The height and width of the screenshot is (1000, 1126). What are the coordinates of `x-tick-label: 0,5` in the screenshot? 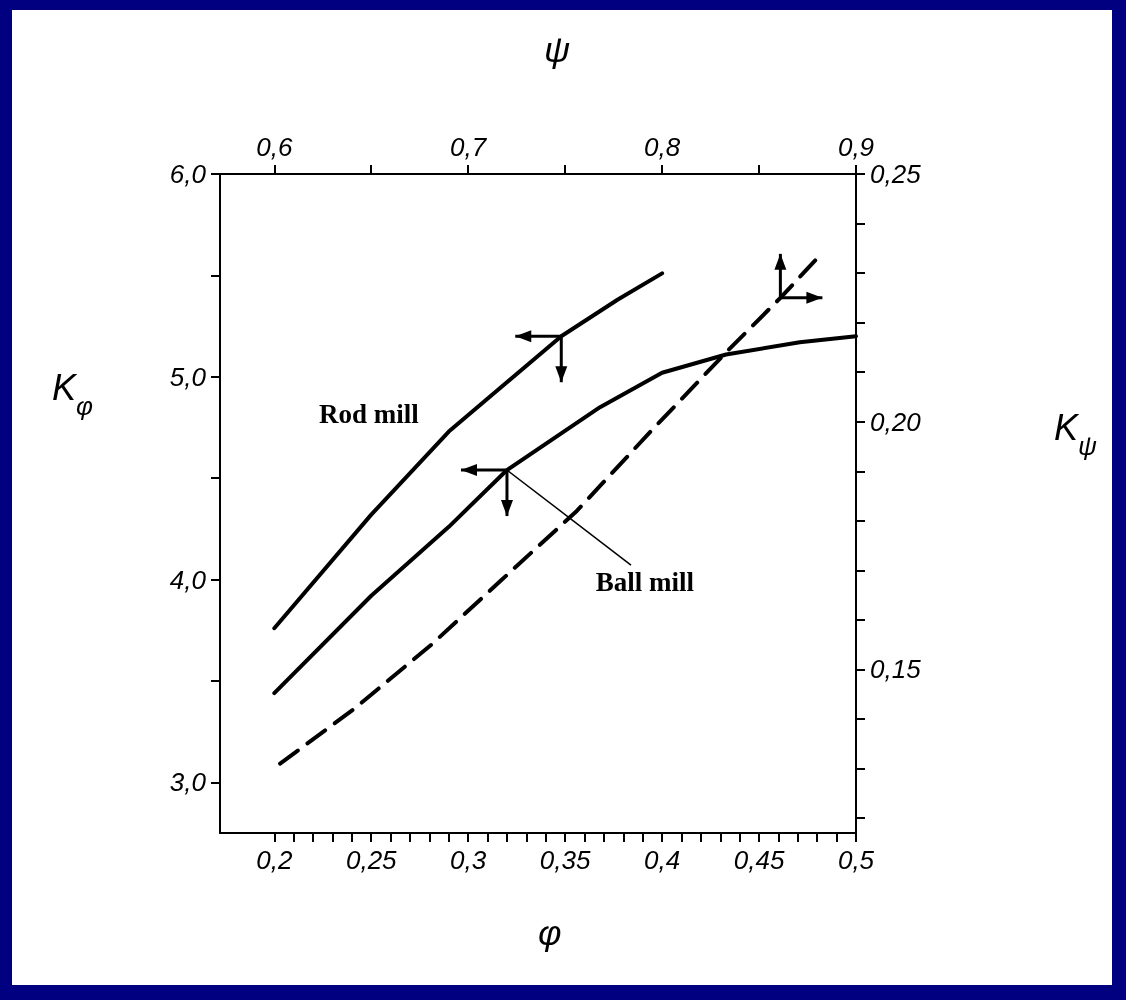 It's located at (856, 860).